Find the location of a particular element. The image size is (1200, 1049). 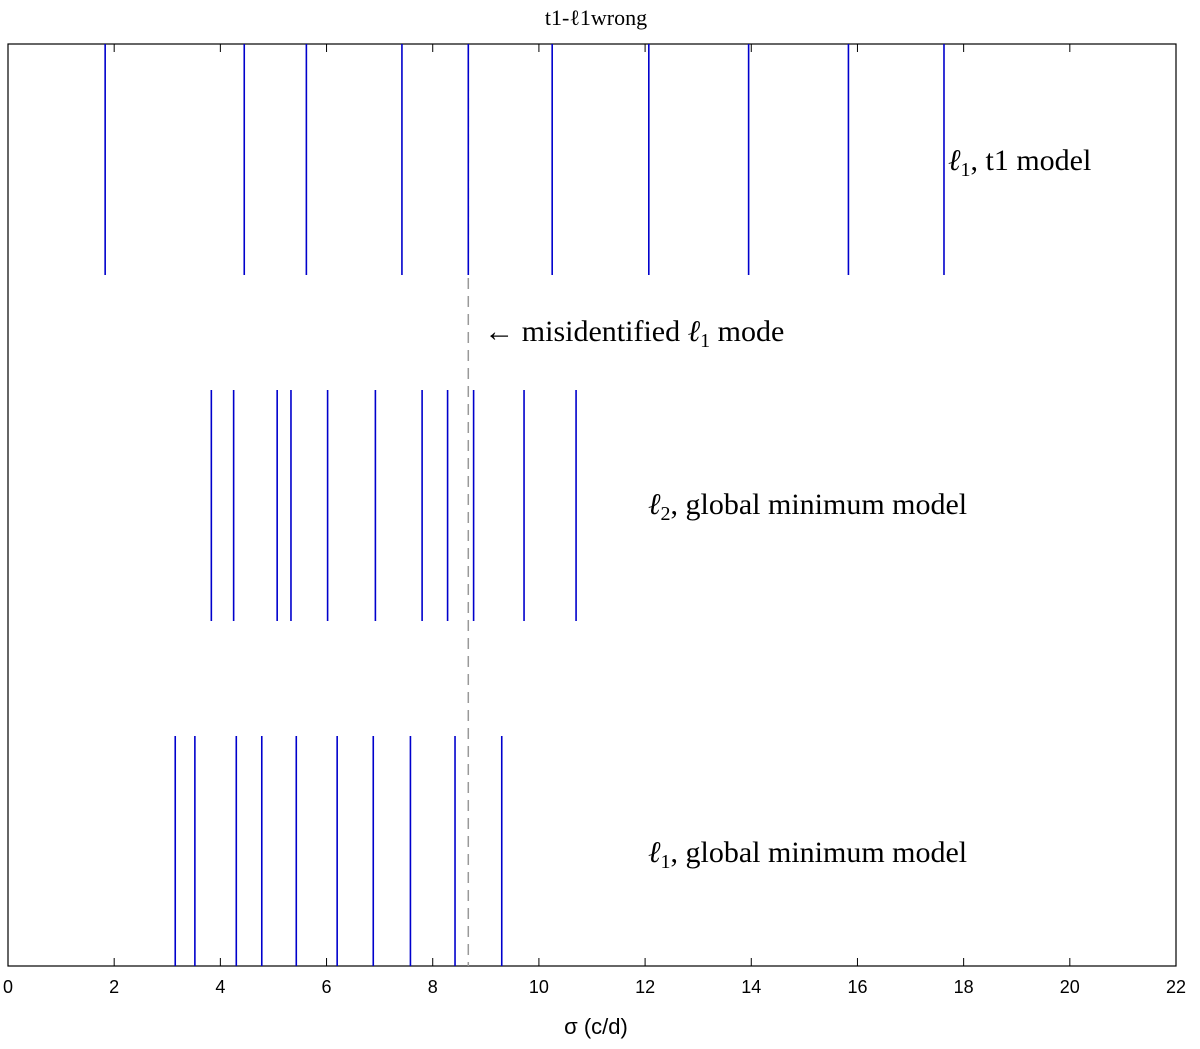

x-tick-label: 14 is located at coordinates (751, 987).